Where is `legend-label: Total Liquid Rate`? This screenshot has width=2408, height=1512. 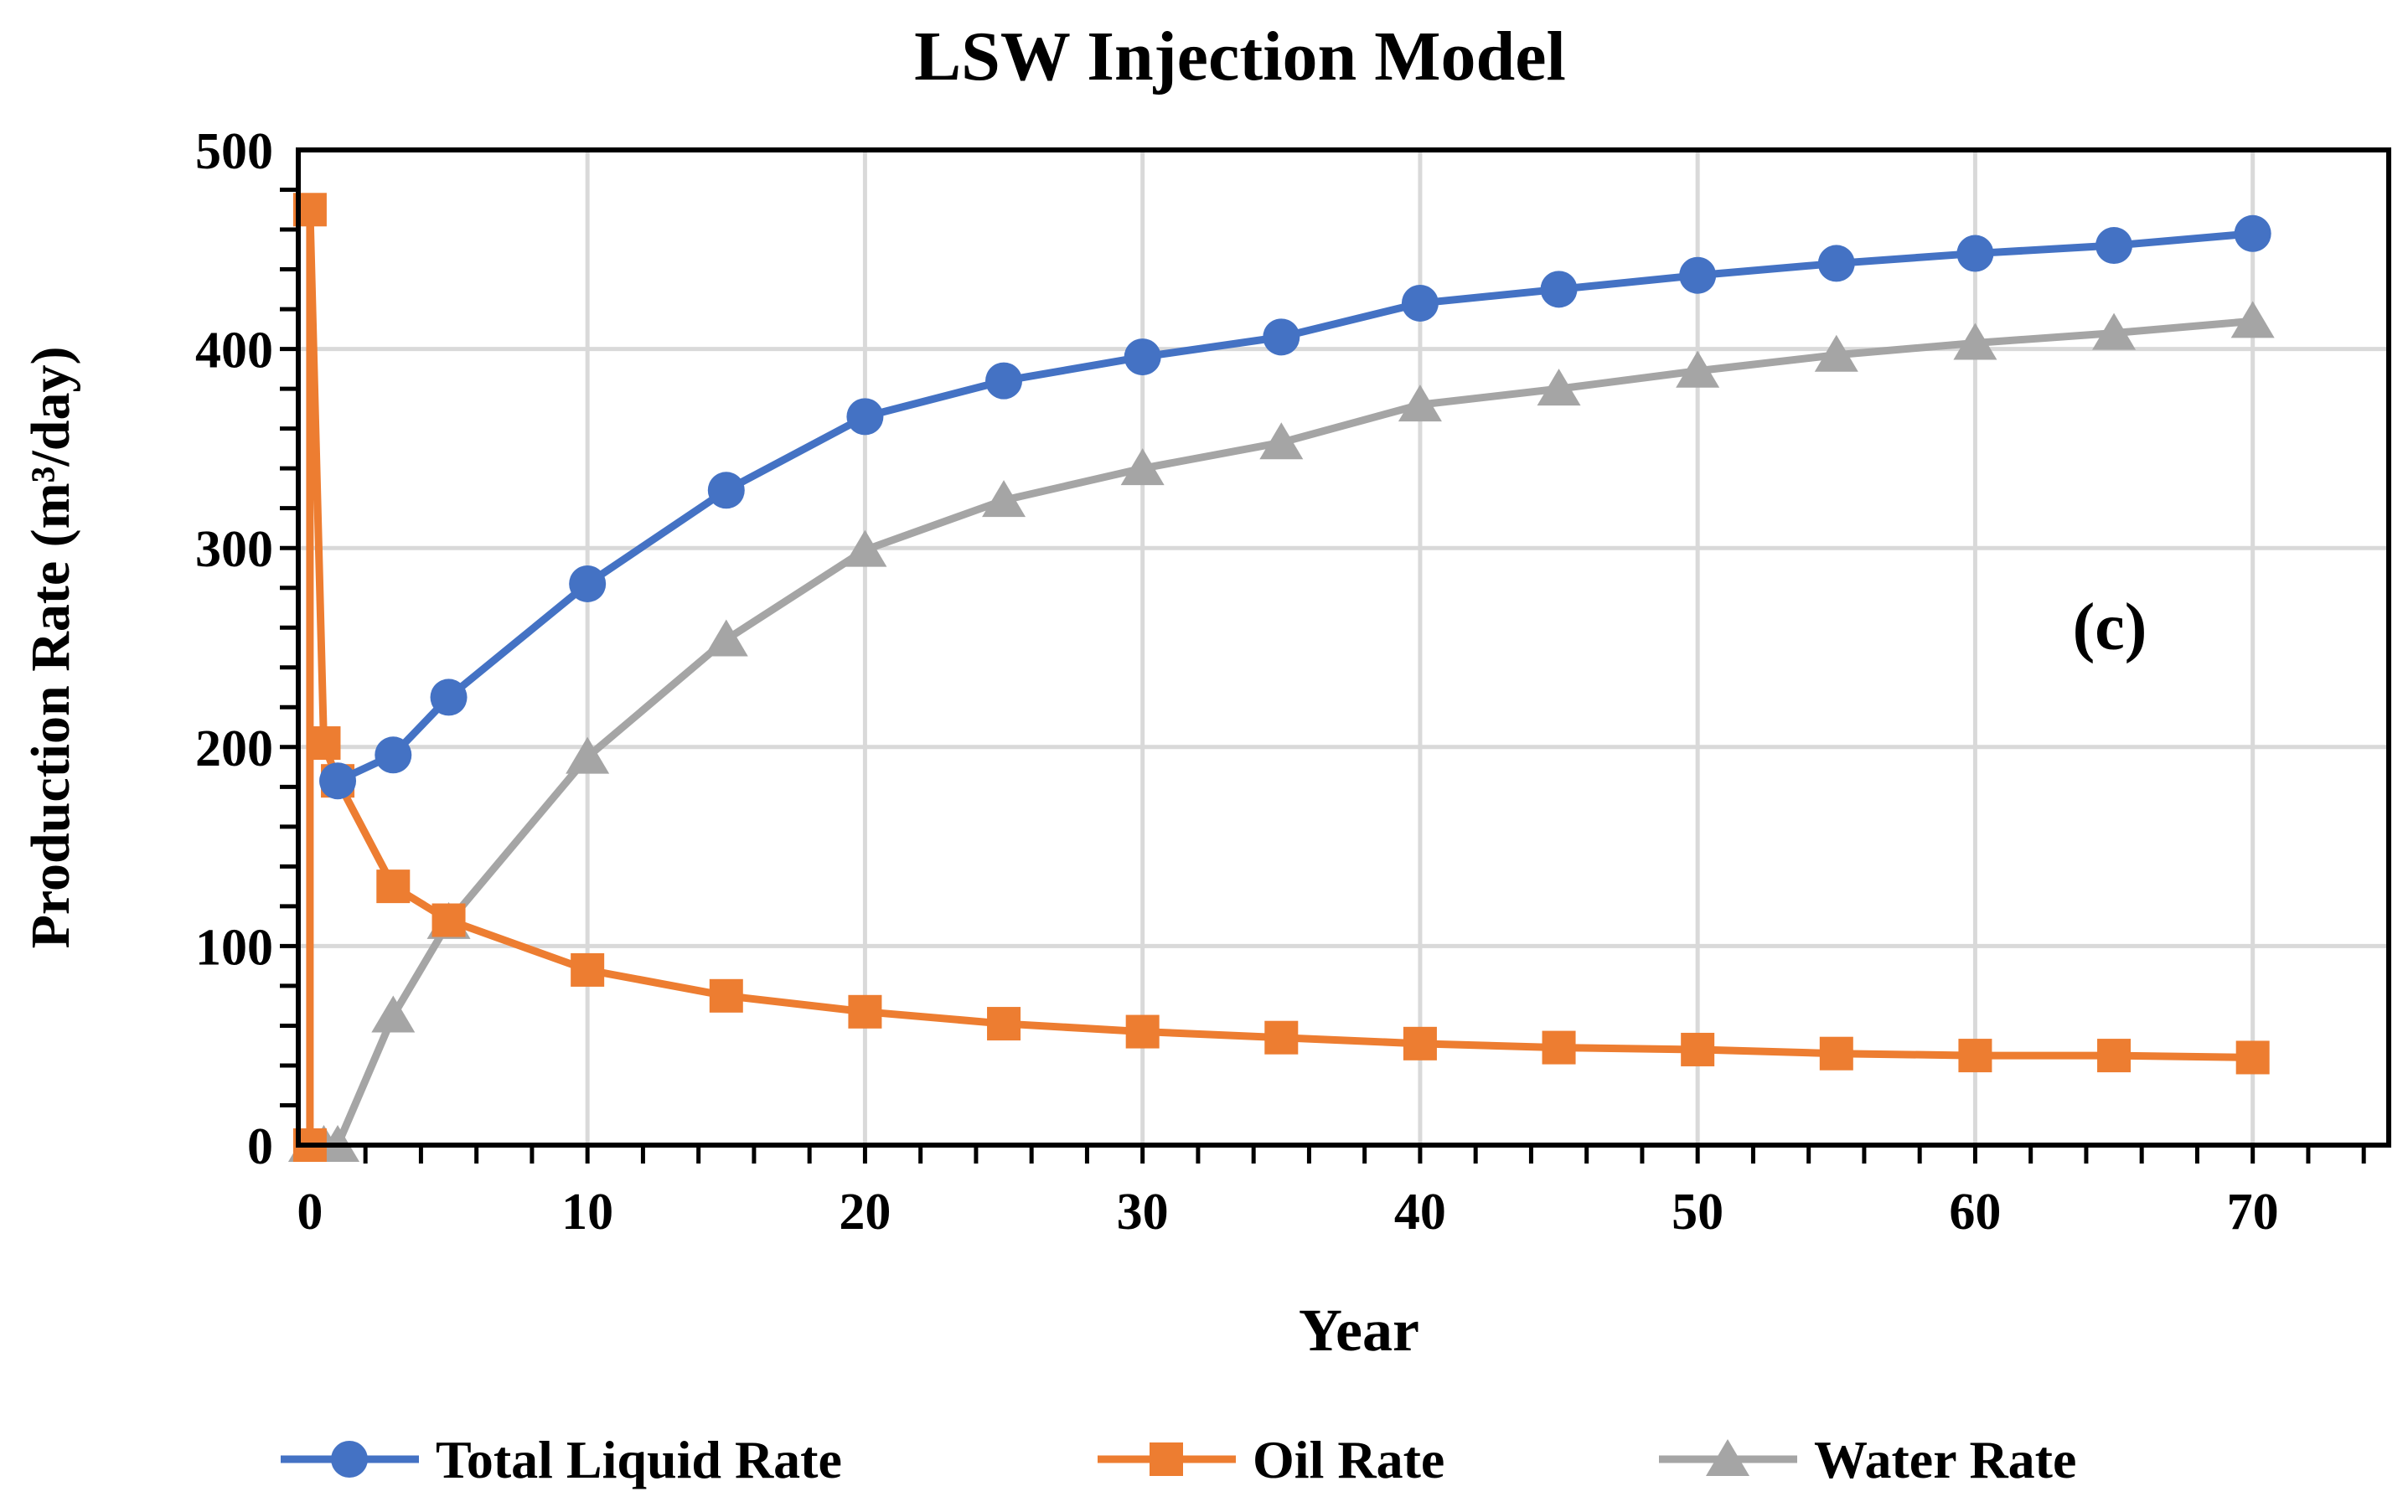 legend-label: Total Liquid Rate is located at coordinates (639, 1459).